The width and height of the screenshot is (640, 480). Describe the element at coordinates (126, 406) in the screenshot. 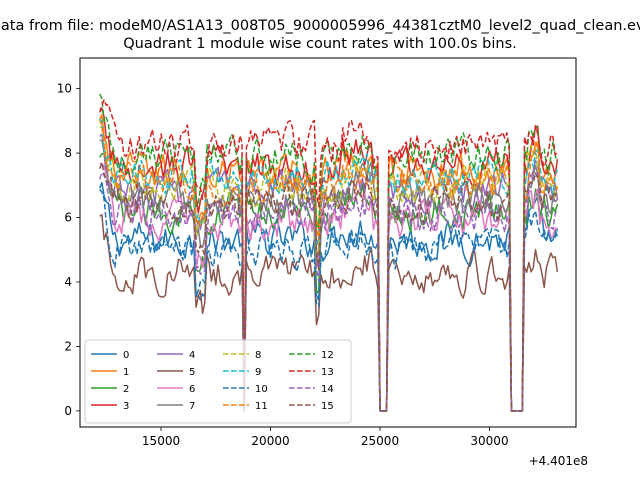

I see `legend-label-3: 3` at that location.